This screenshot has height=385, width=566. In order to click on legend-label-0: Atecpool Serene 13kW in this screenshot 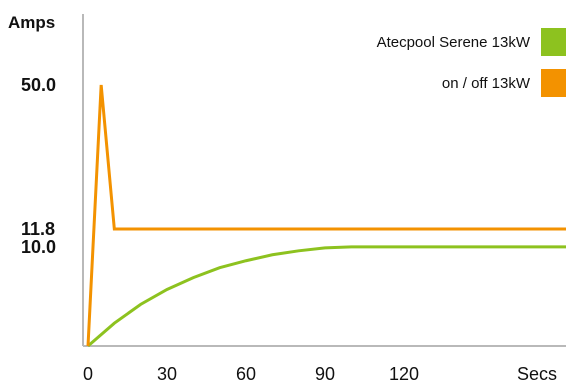, I will do `click(454, 42)`.